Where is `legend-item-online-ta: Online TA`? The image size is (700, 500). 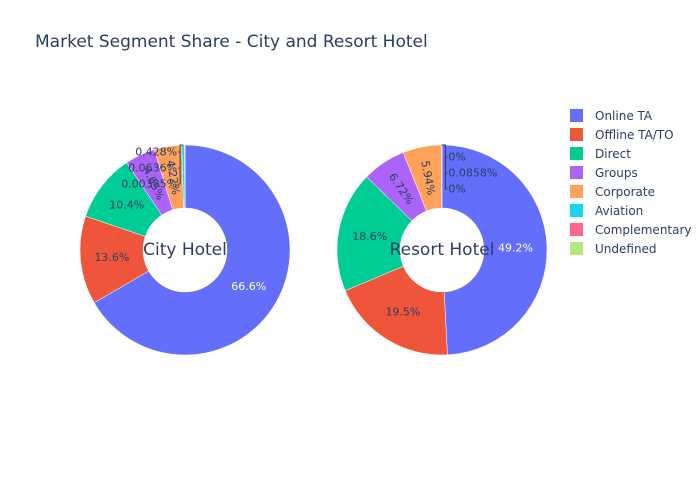
legend-item-online-ta: Online TA is located at coordinates (631, 115).